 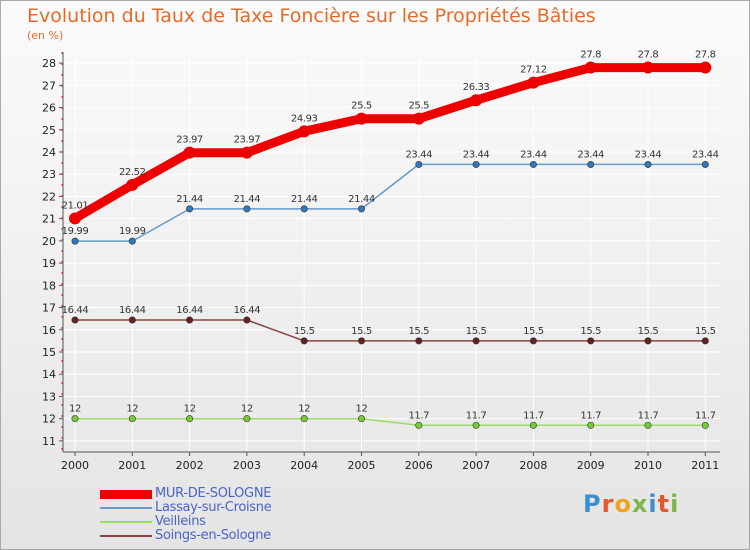 What do you see at coordinates (640, 504) in the screenshot?
I see `logo-letter: x` at bounding box center [640, 504].